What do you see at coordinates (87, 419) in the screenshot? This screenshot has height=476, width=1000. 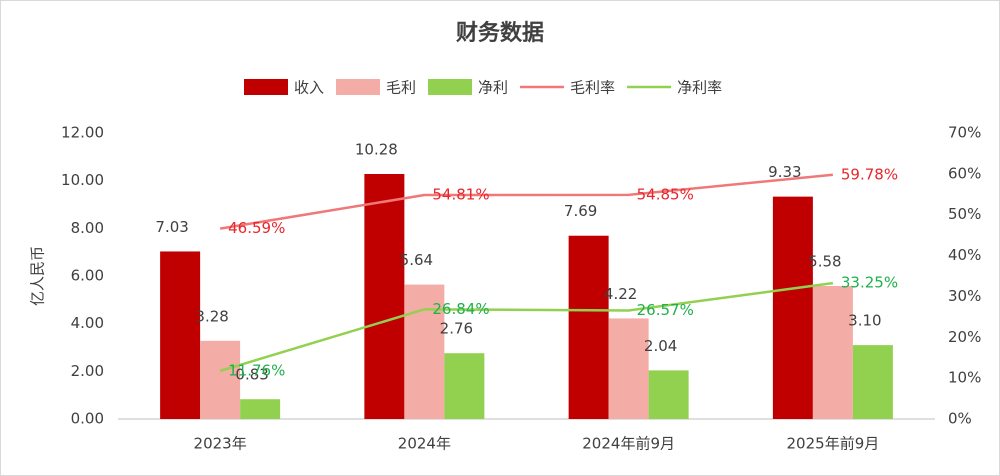 I see `y-tick-label: 0.00` at bounding box center [87, 419].